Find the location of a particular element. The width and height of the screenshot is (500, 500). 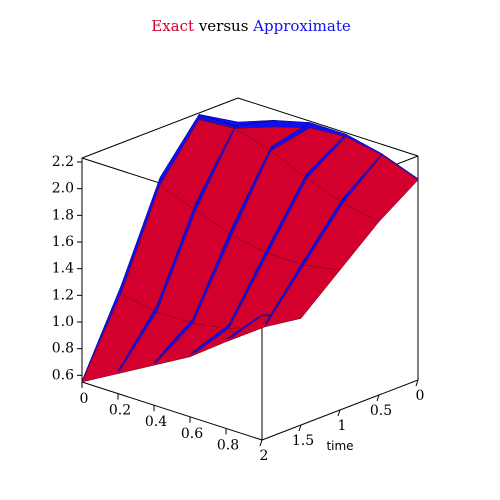

z-tick-label: 2.2 is located at coordinates (63, 162).